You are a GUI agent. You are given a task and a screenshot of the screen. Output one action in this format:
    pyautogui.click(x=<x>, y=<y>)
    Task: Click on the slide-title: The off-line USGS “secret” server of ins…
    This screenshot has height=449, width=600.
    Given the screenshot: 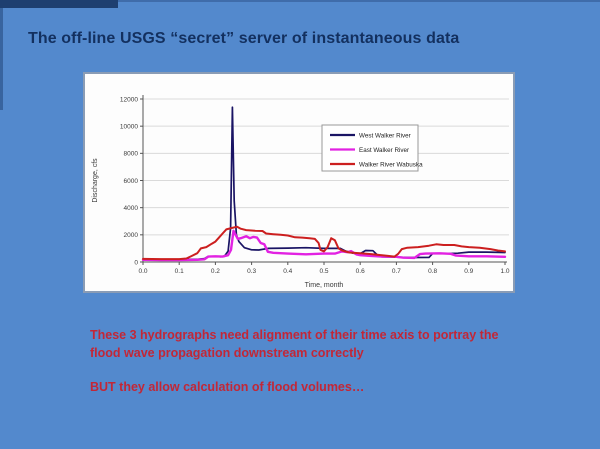 What is the action you would take?
    pyautogui.click(x=244, y=38)
    